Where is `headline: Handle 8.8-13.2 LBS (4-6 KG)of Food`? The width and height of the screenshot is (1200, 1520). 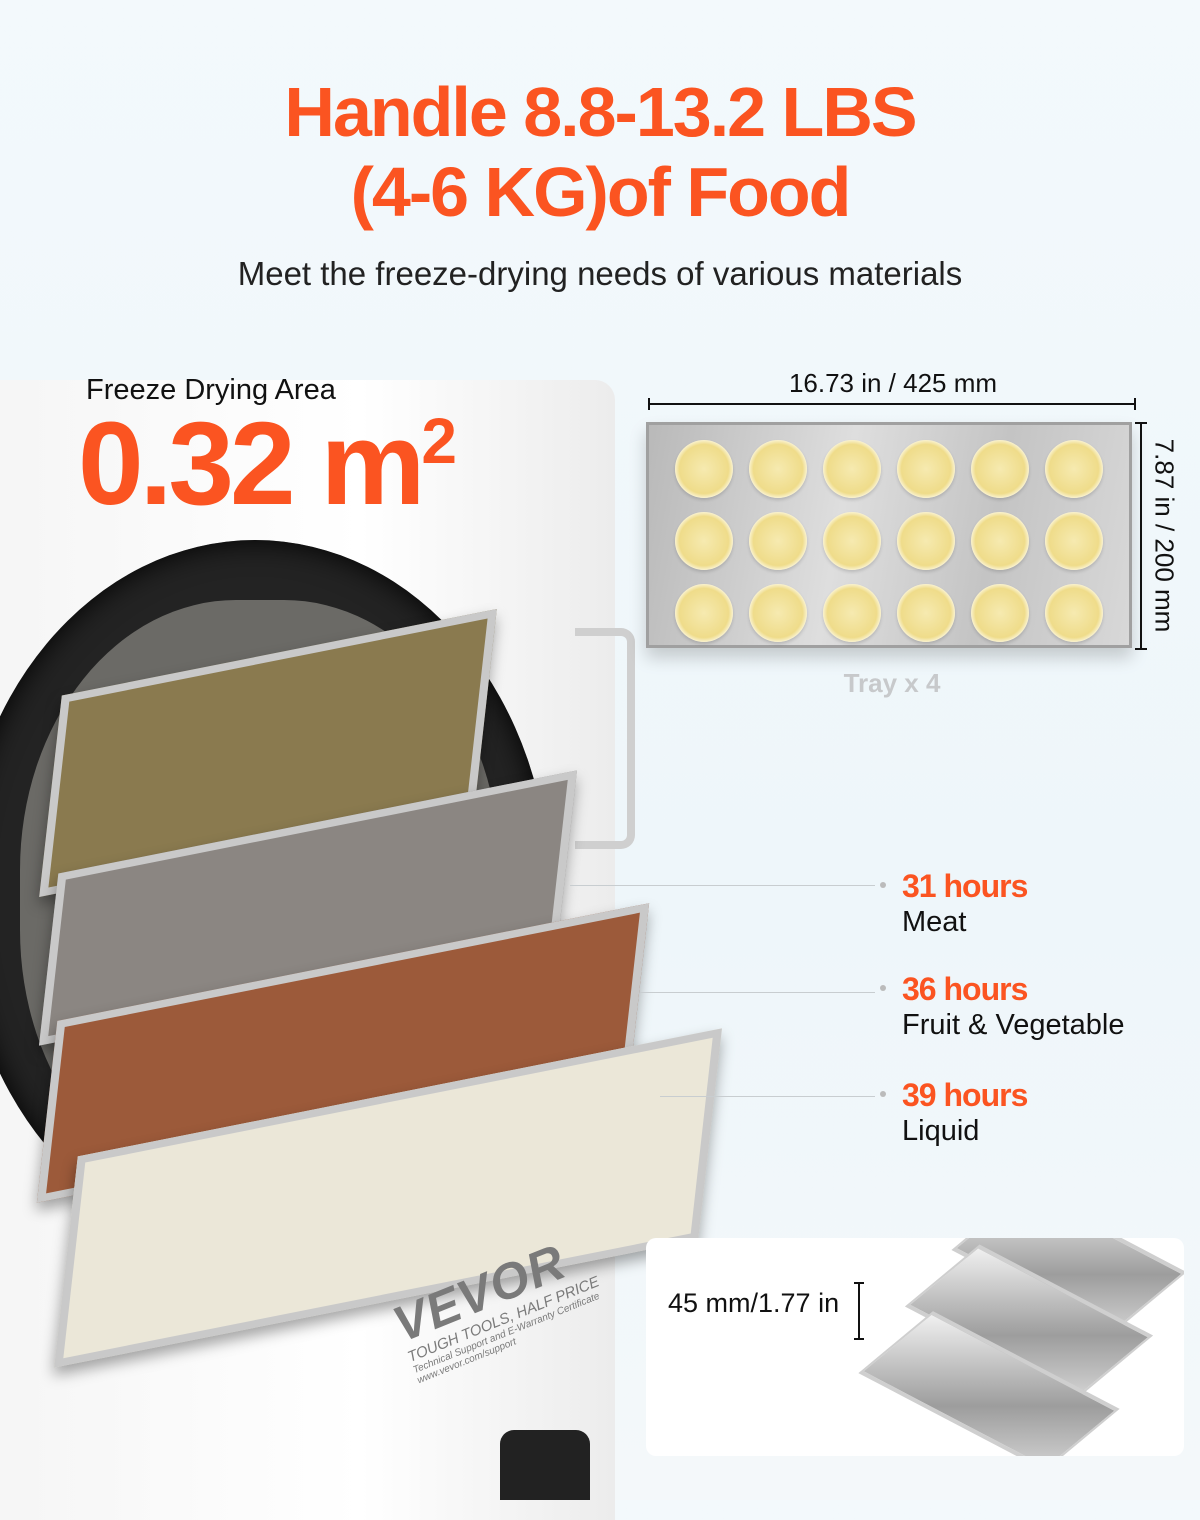 headline: Handle 8.8-13.2 LBS (4-6 KG)of Food is located at coordinates (600, 152).